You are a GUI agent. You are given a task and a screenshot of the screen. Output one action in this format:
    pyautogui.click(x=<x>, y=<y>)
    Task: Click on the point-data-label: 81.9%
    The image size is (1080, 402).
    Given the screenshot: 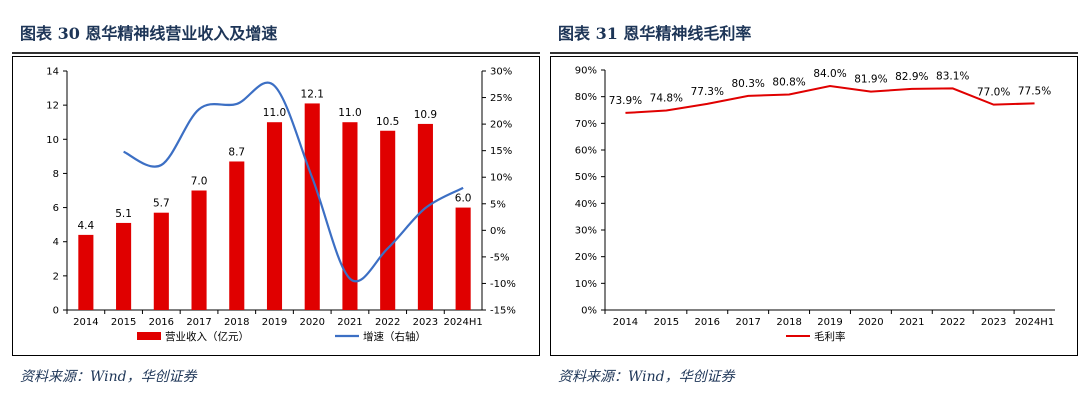 What is the action you would take?
    pyautogui.click(x=870, y=80)
    